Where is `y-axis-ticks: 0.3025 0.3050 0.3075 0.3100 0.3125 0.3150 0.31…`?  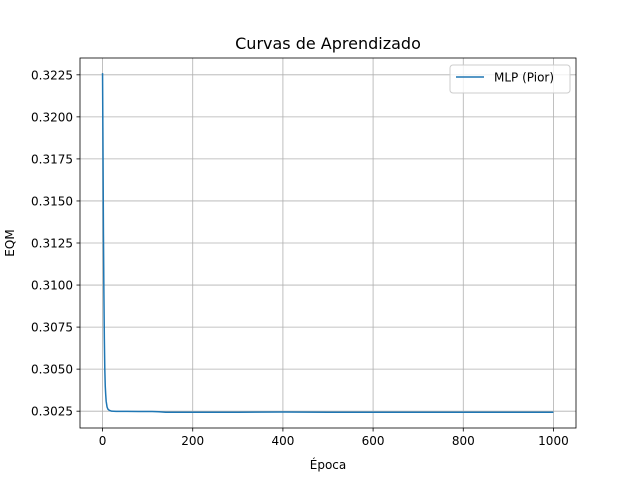
y-axis-ticks: 0.3025 0.3050 0.3075 0.3100 0.3125 0.3150 0.31… is located at coordinates (55, 243).